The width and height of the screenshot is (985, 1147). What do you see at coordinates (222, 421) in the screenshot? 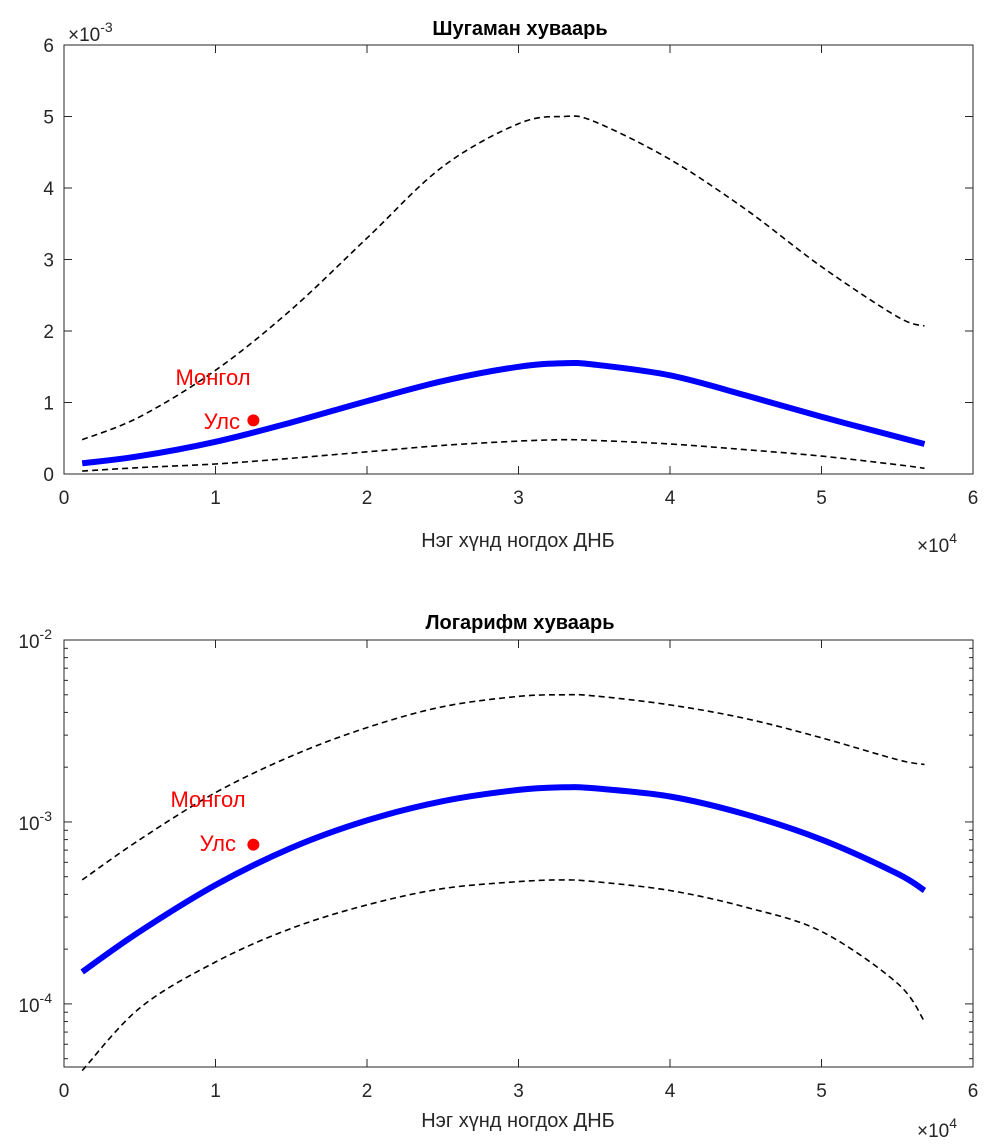
I see `linear-annotation-uls: Улс` at bounding box center [222, 421].